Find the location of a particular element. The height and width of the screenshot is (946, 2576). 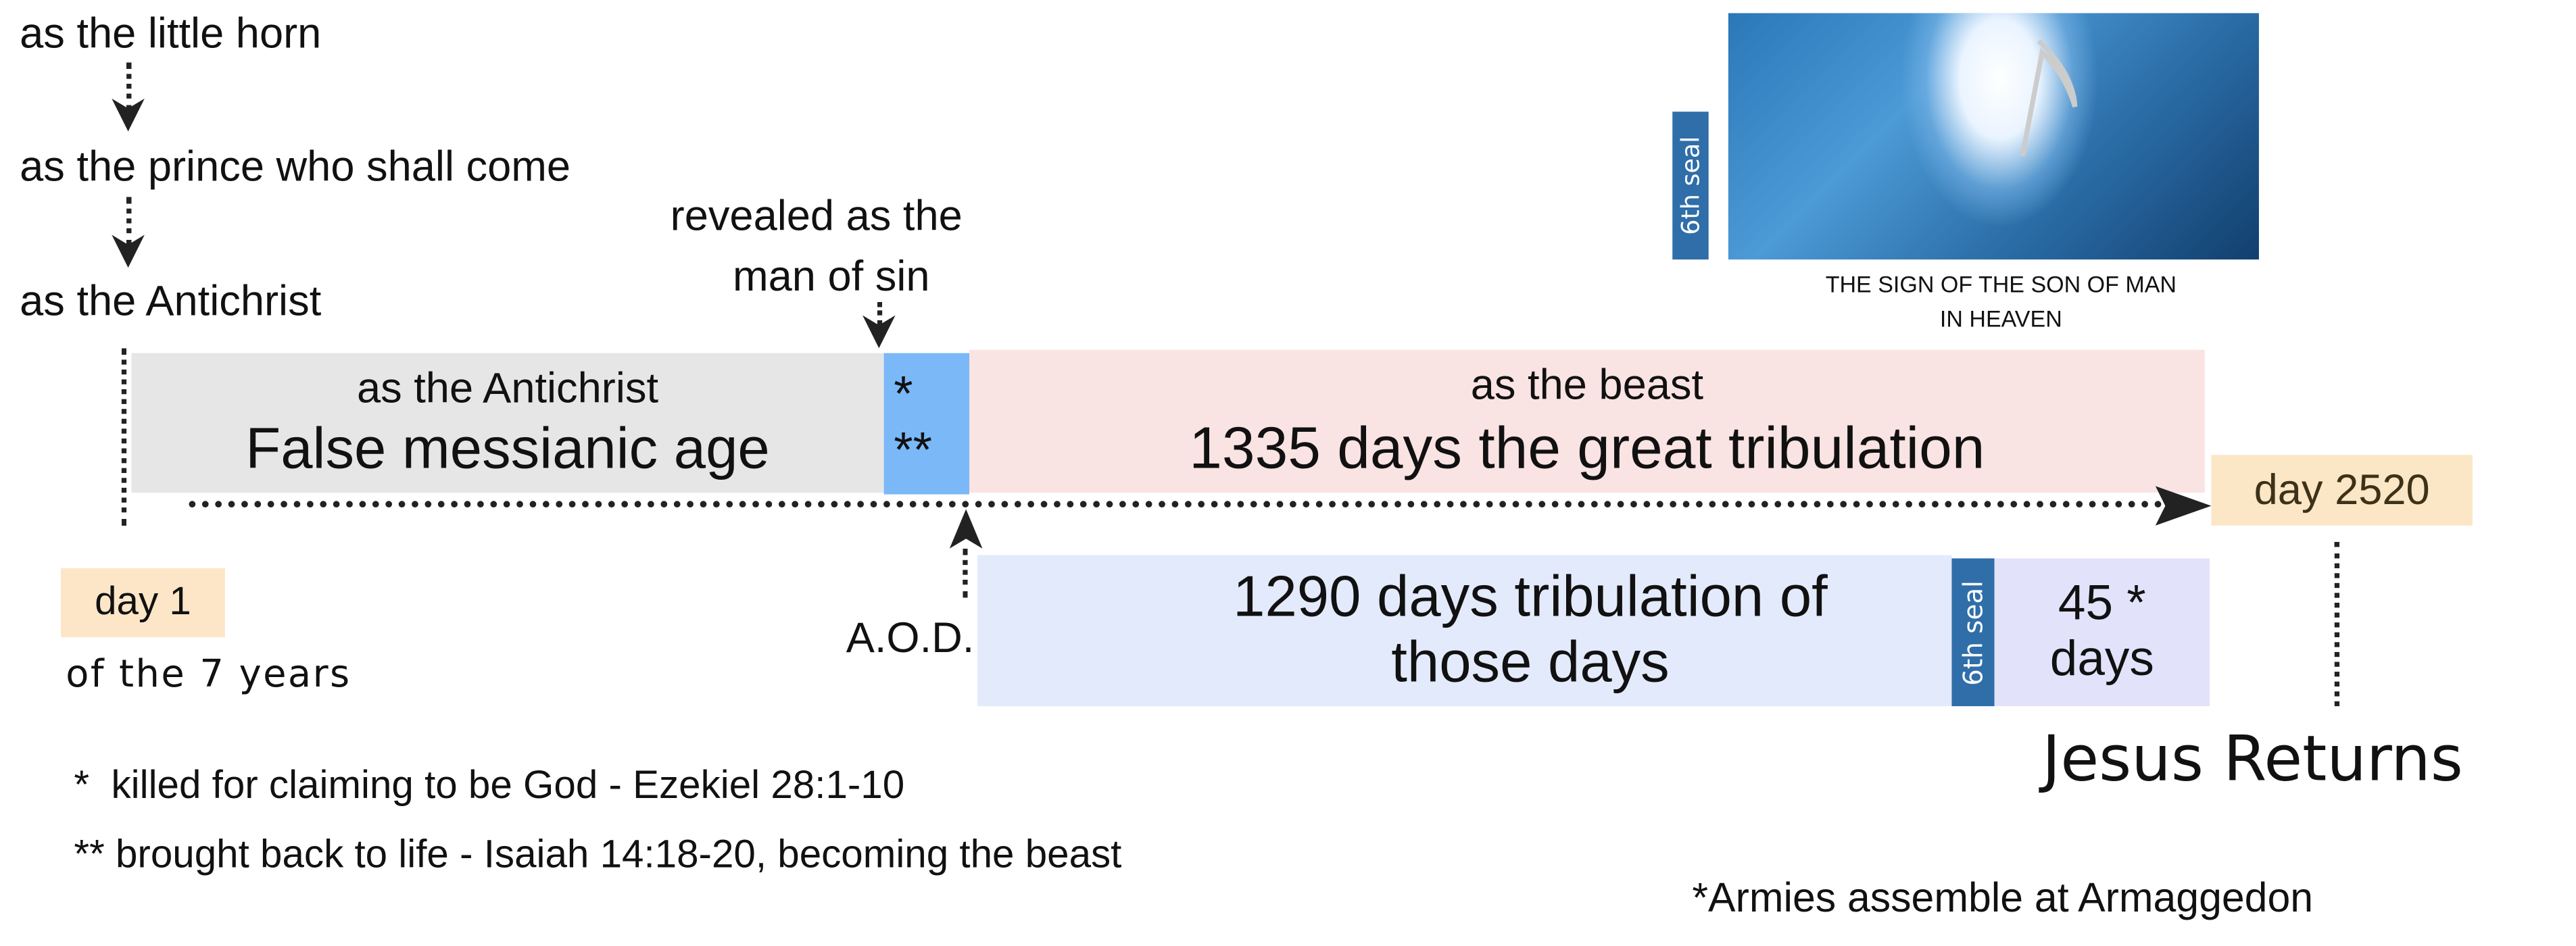

arrow-right-icon is located at coordinates (2183, 506).